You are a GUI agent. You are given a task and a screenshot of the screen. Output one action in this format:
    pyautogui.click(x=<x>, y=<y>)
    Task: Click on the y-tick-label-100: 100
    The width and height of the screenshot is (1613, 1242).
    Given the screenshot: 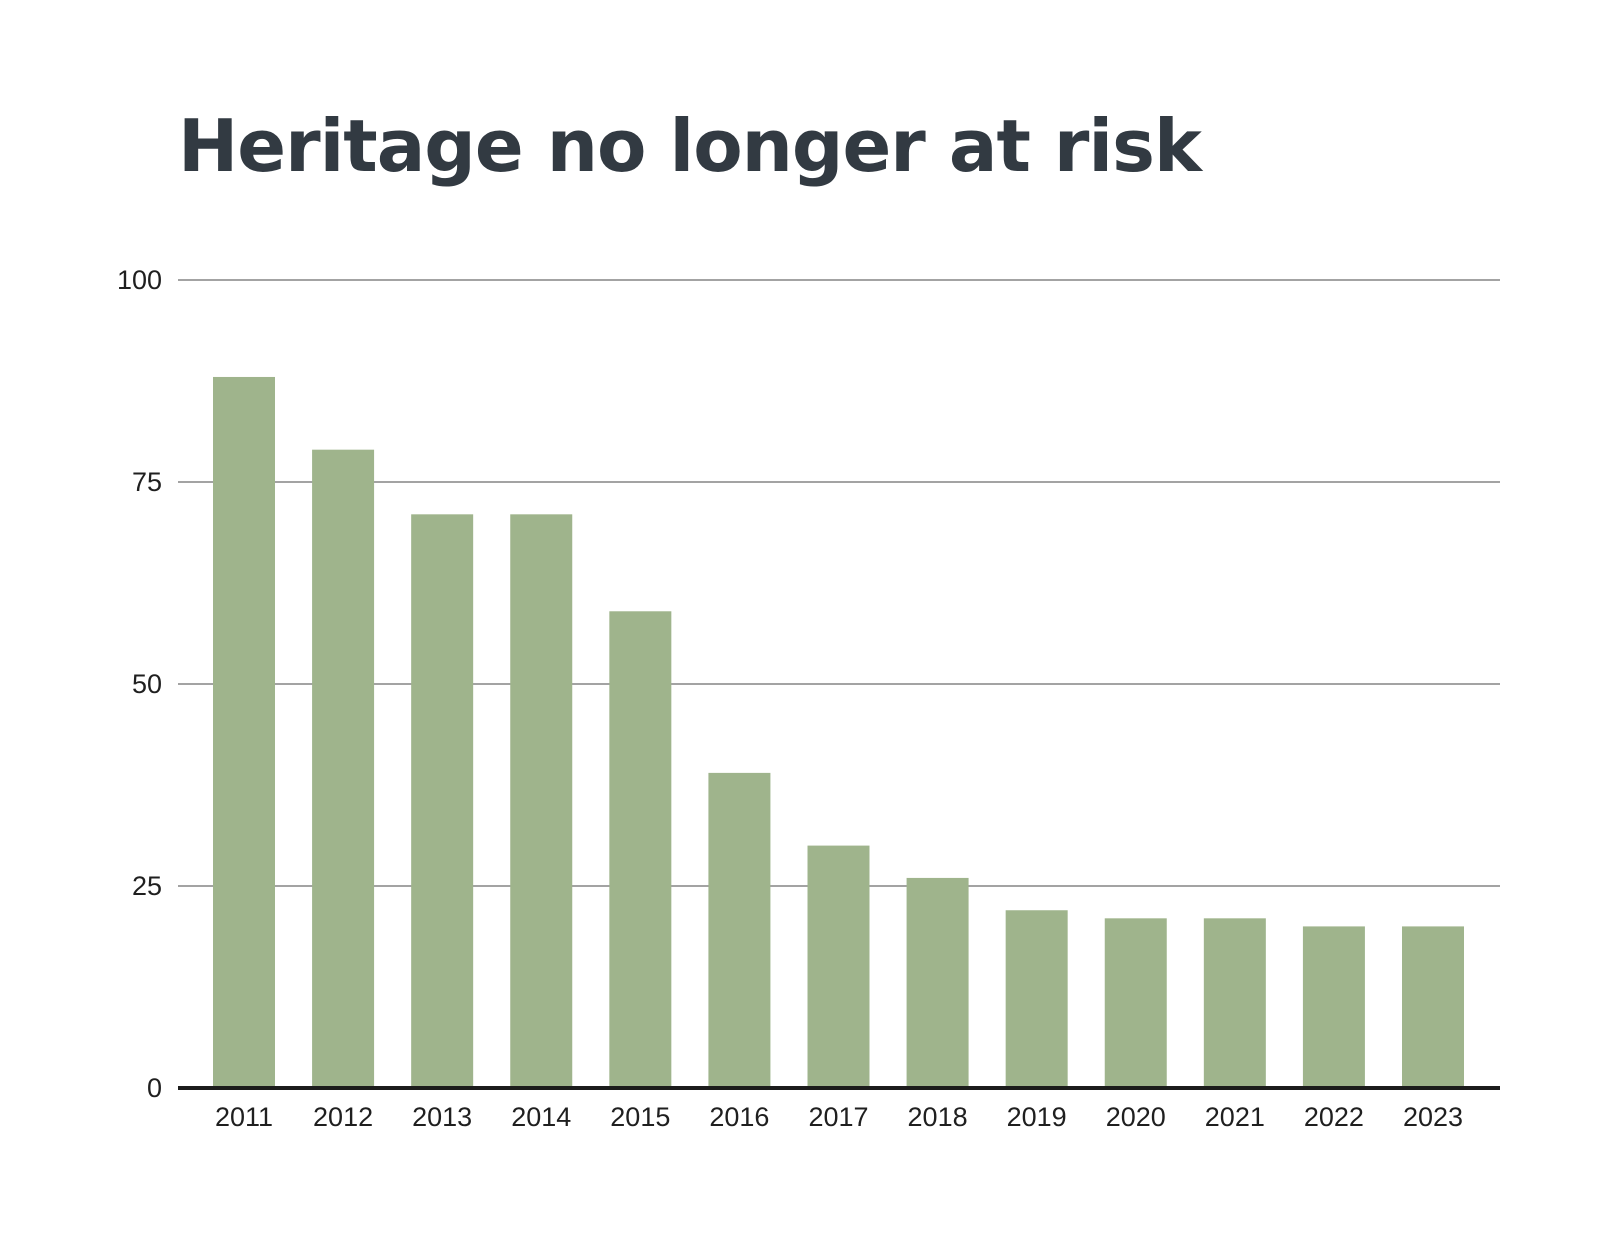 What is the action you would take?
    pyautogui.click(x=139, y=280)
    